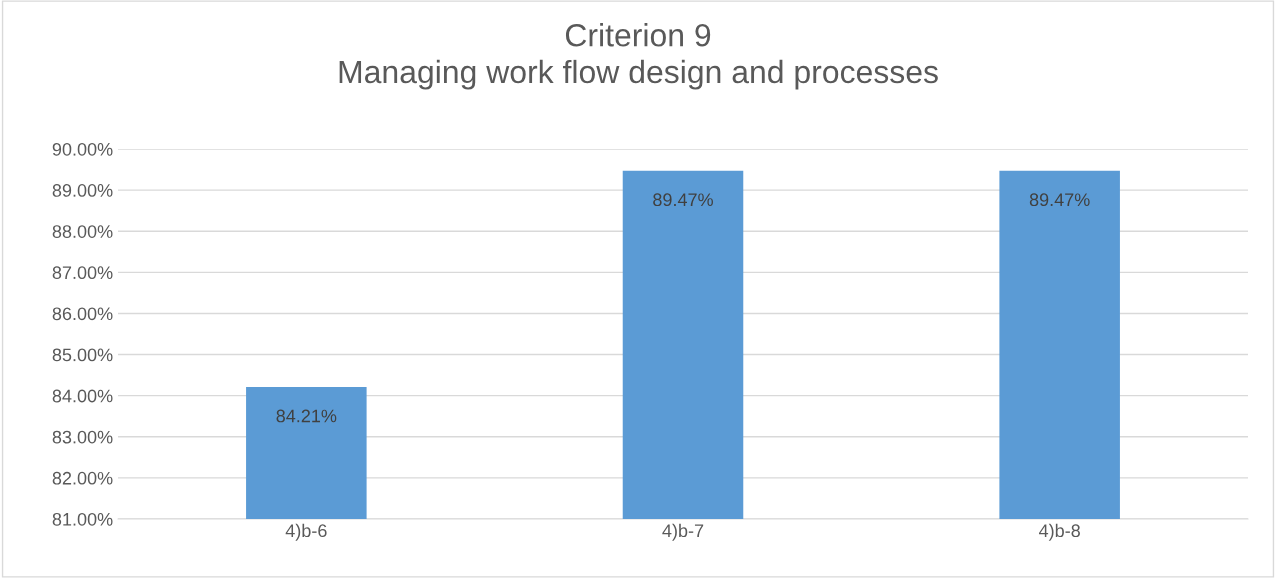 This screenshot has width=1276, height=578. Describe the element at coordinates (82, 149) in the screenshot. I see `y-tick-label: 90.00%` at that location.